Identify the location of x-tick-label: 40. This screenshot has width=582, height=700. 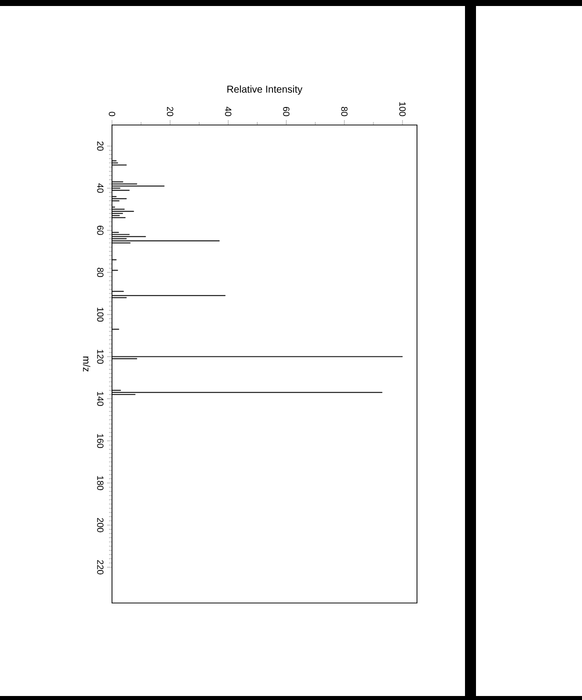
(228, 111).